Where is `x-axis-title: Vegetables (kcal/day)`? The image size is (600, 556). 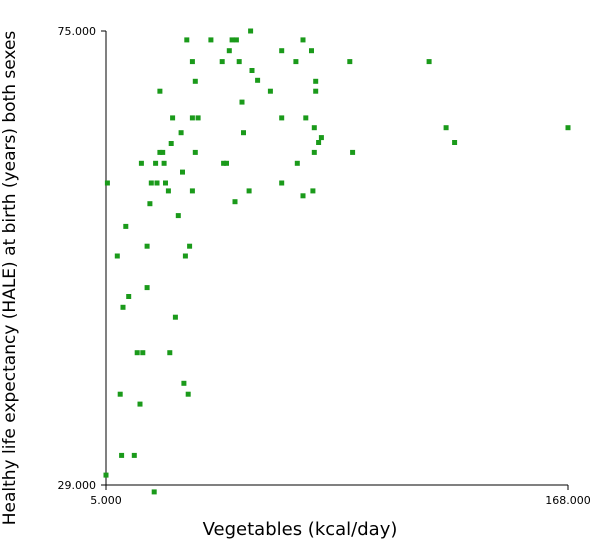
x-axis-title: Vegetables (kcal/day) is located at coordinates (300, 529).